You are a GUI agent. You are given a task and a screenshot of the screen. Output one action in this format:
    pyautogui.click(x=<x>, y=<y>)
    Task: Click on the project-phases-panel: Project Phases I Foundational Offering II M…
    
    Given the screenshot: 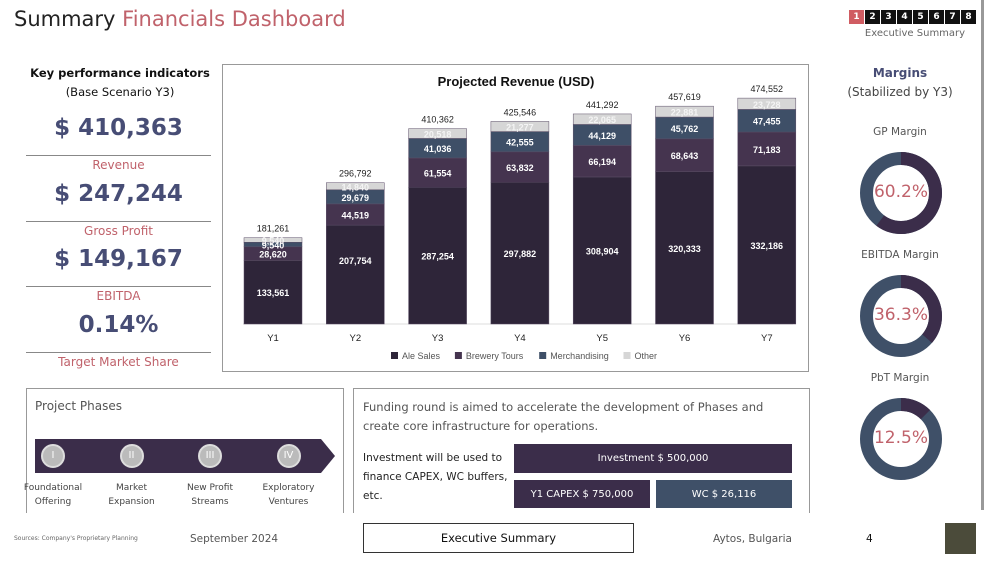 What is the action you would take?
    pyautogui.click(x=184, y=450)
    